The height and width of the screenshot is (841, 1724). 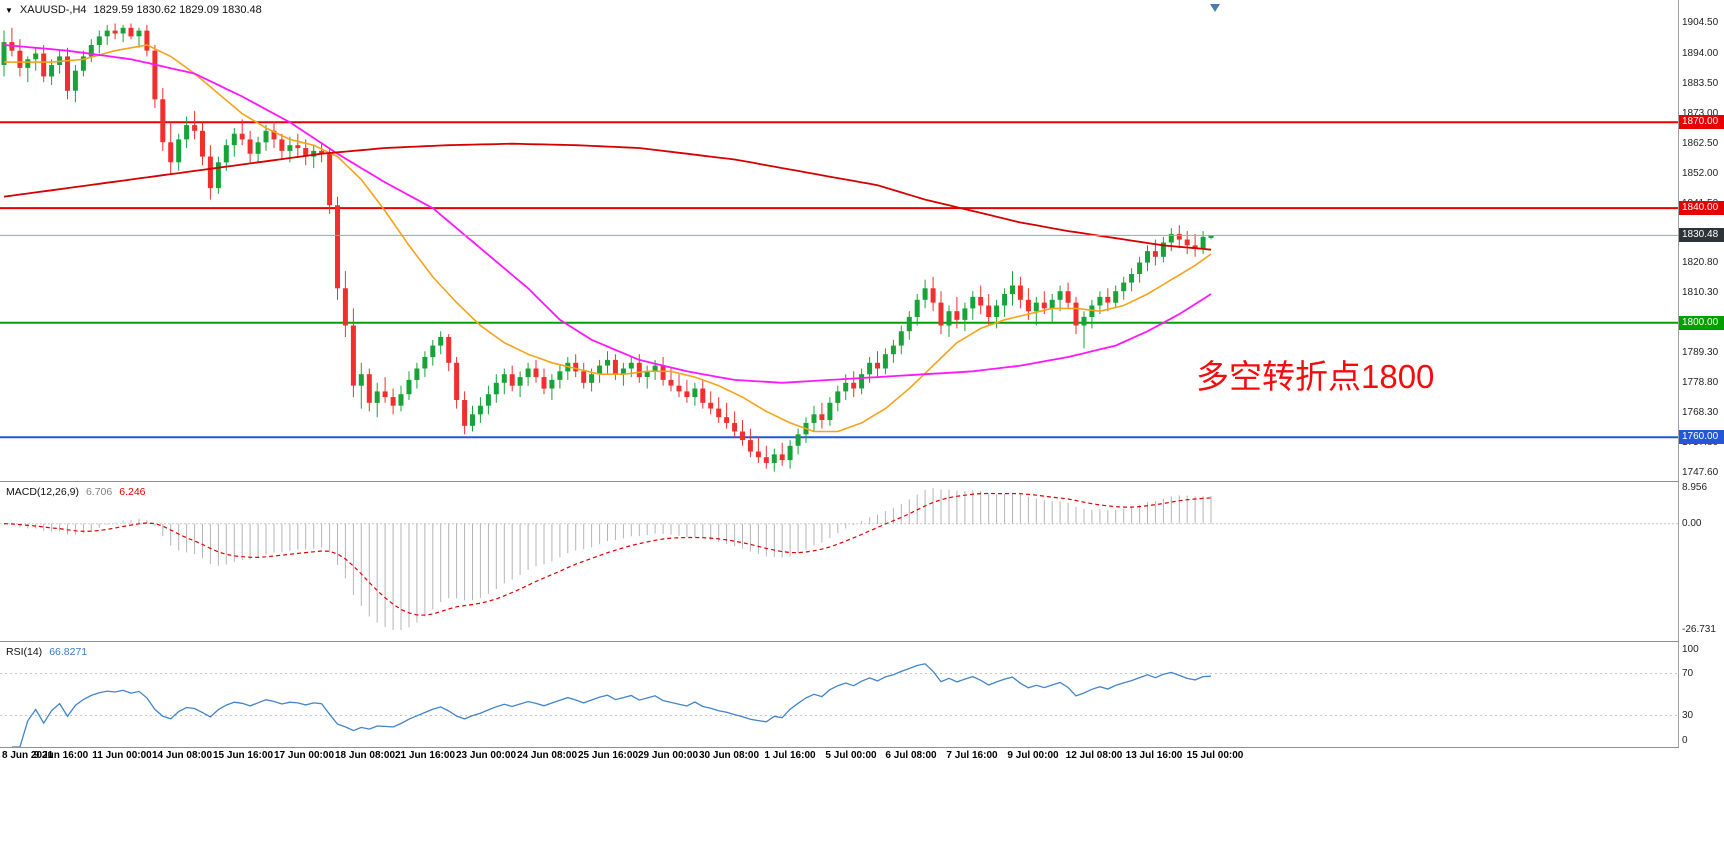 I want to click on macd-histogram, so click(x=611, y=559).